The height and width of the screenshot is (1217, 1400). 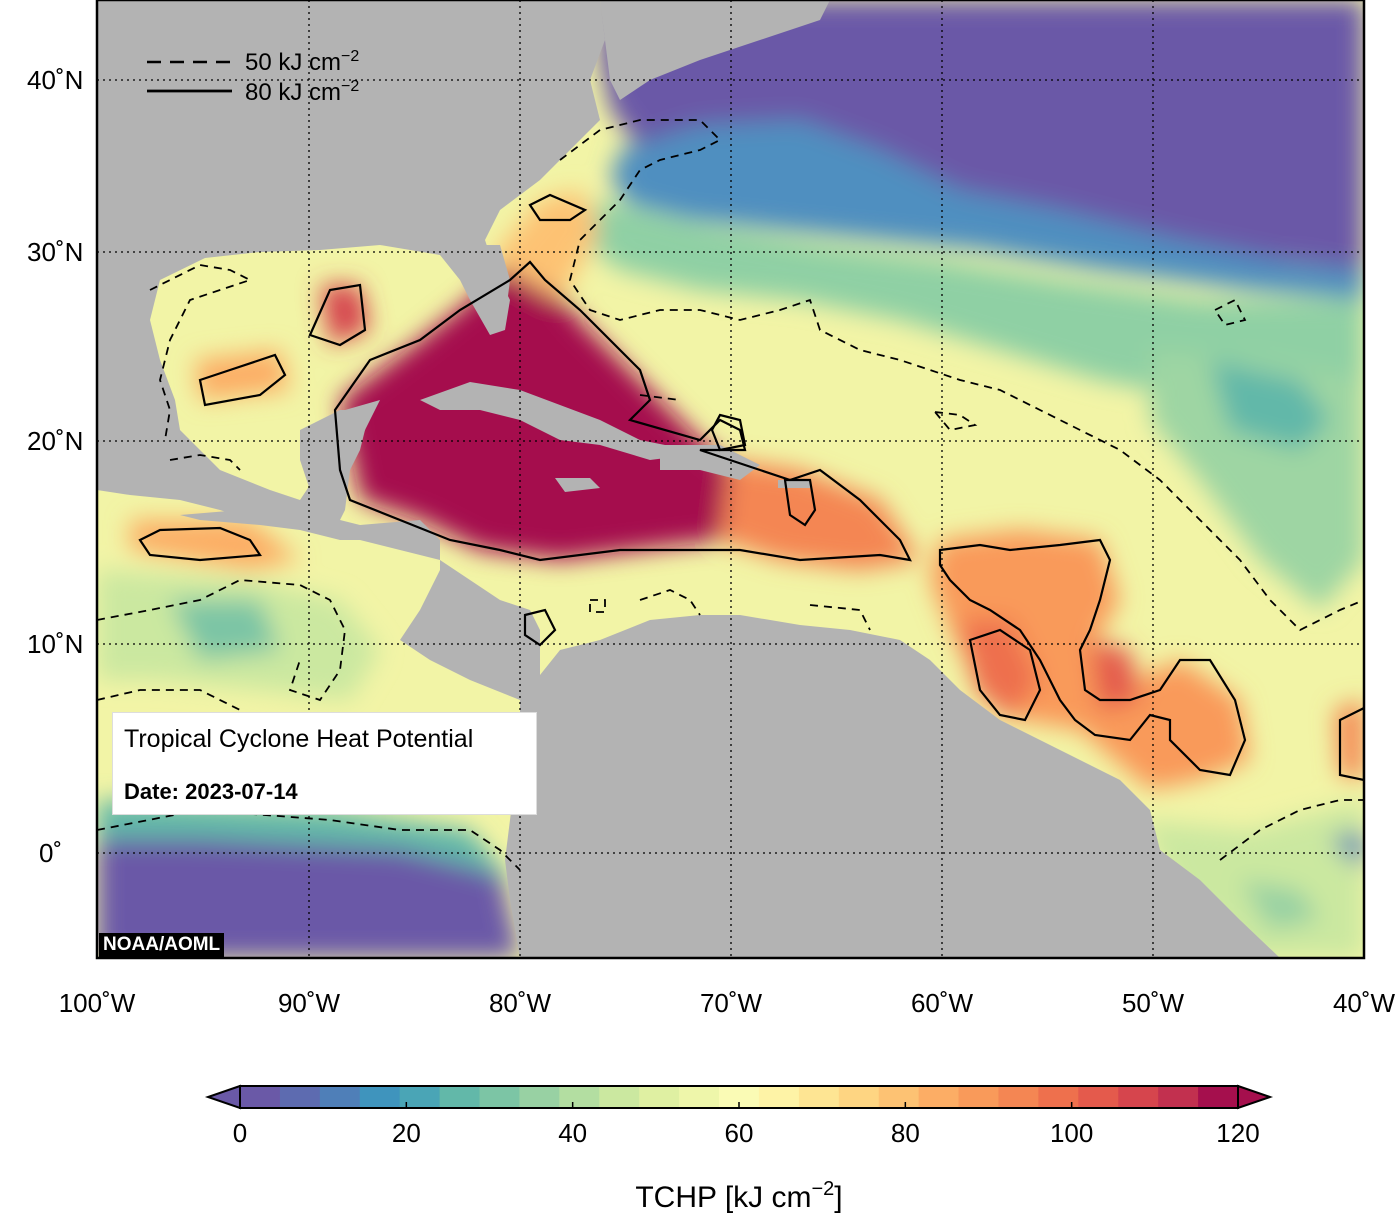 I want to click on colorbar-high-arrow, so click(x=1255, y=1097).